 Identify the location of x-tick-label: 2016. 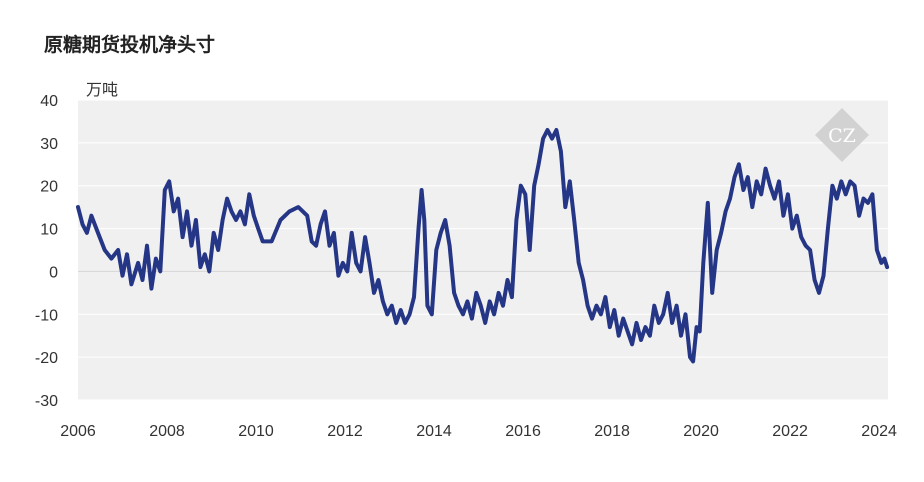
(523, 431).